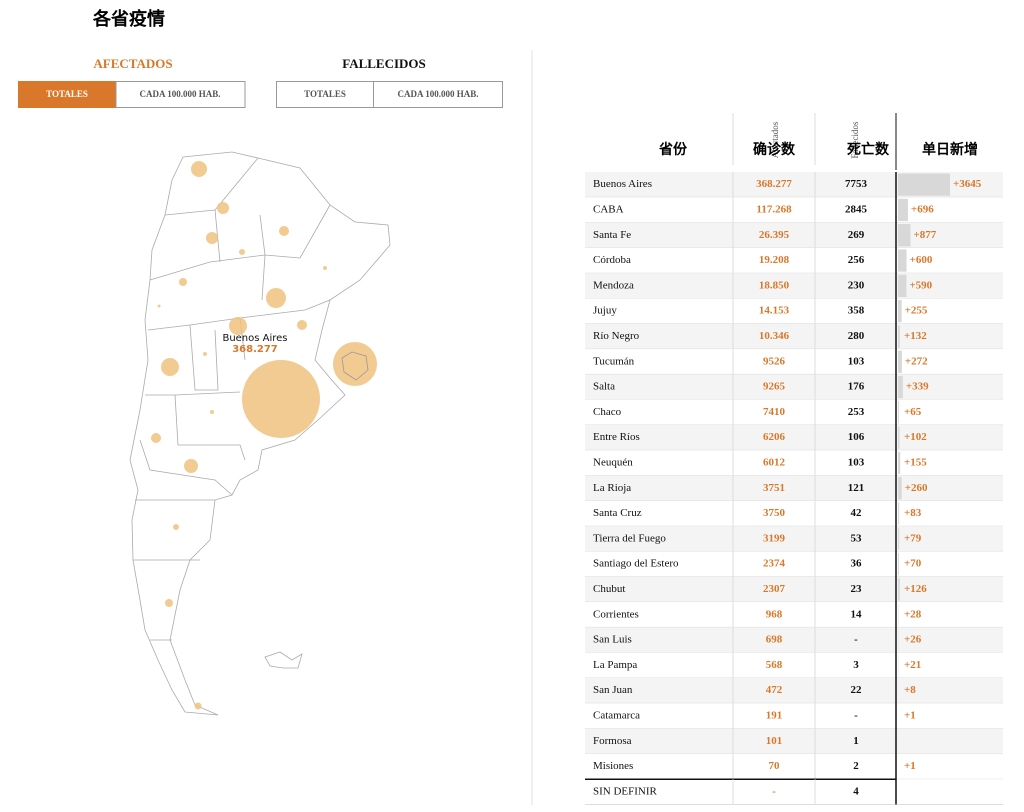 The image size is (1024, 812). I want to click on button-group: TOTALES CADA 100.000 HAB., so click(132, 94).